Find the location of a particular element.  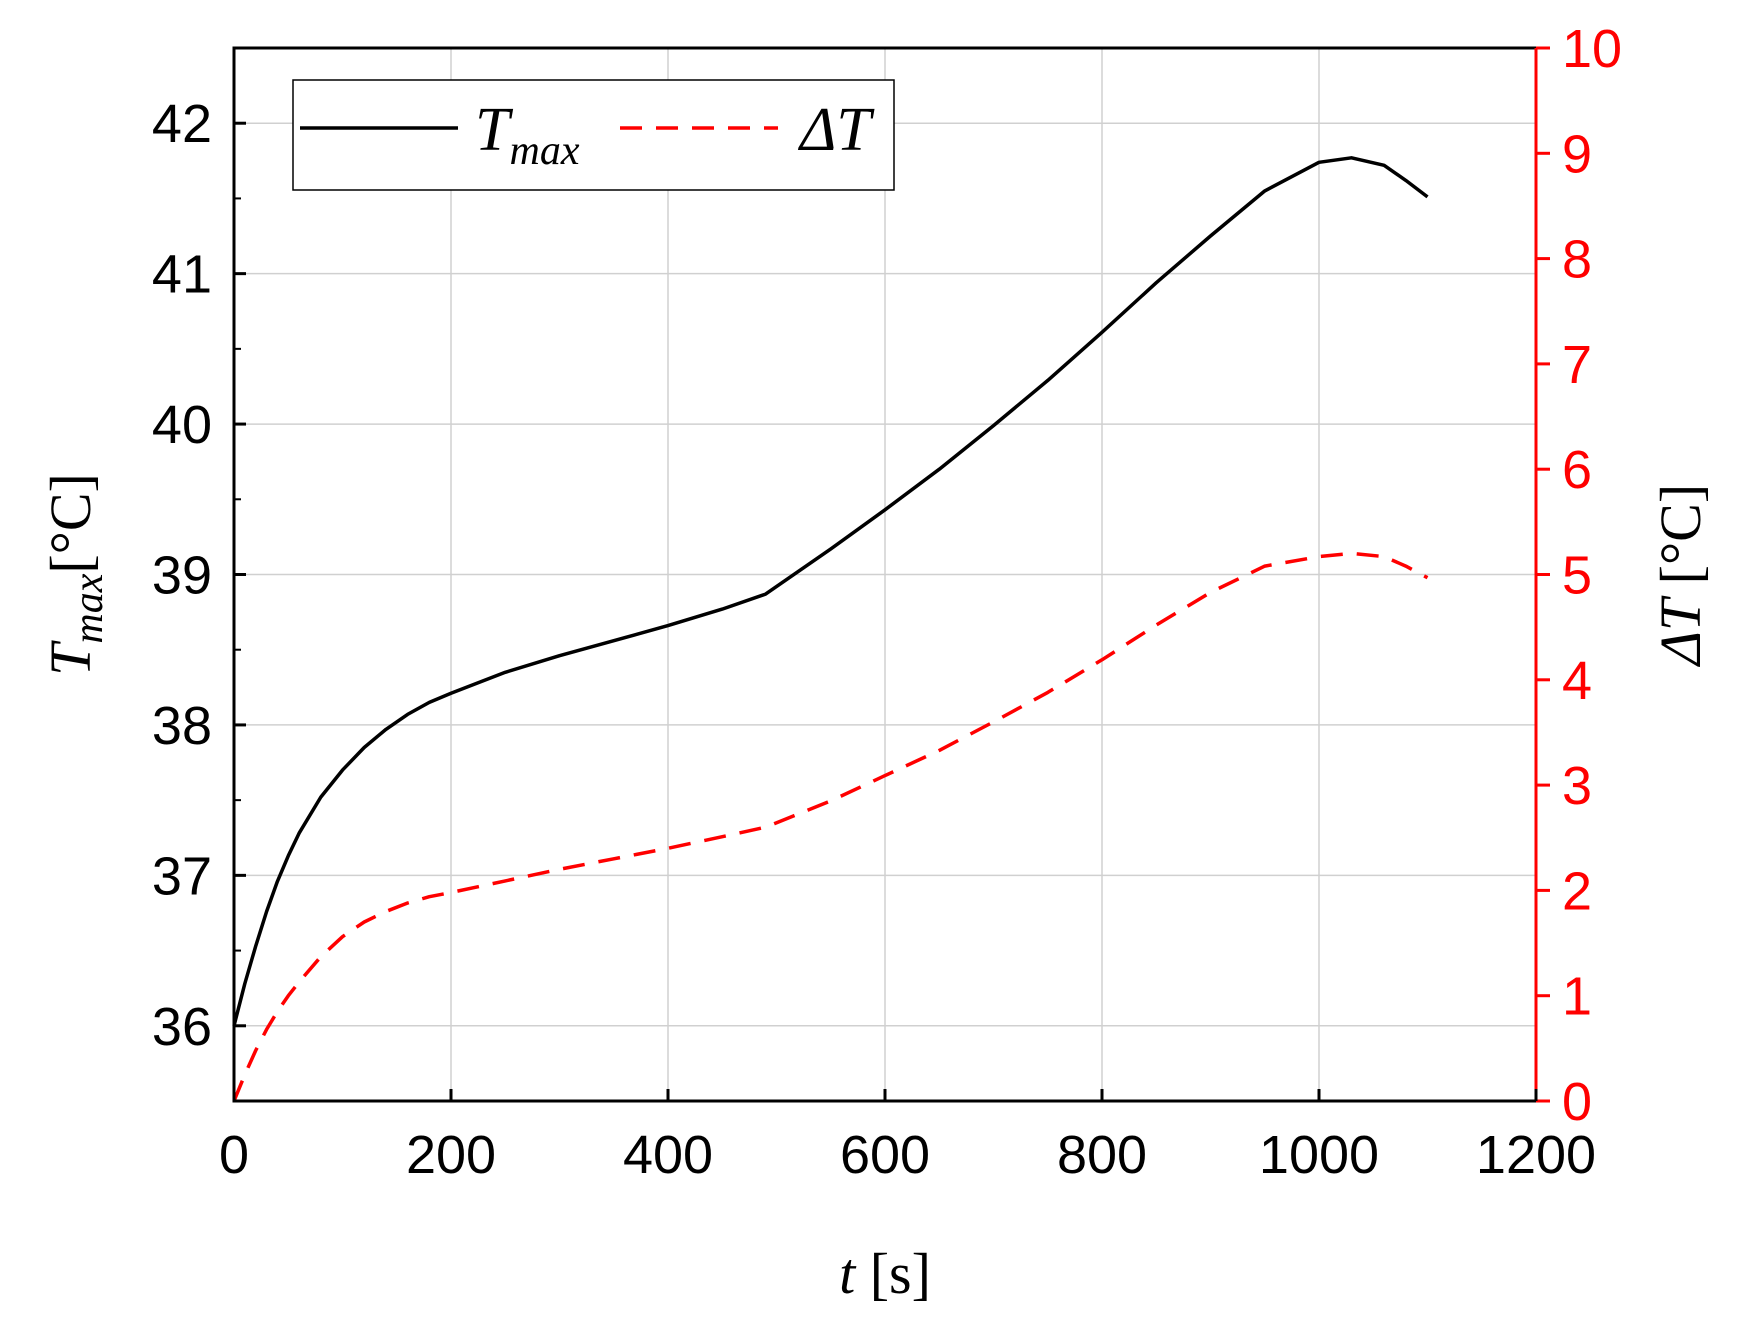

y-left-axis-label: Tmax[°C] is located at coordinates (75, 574).